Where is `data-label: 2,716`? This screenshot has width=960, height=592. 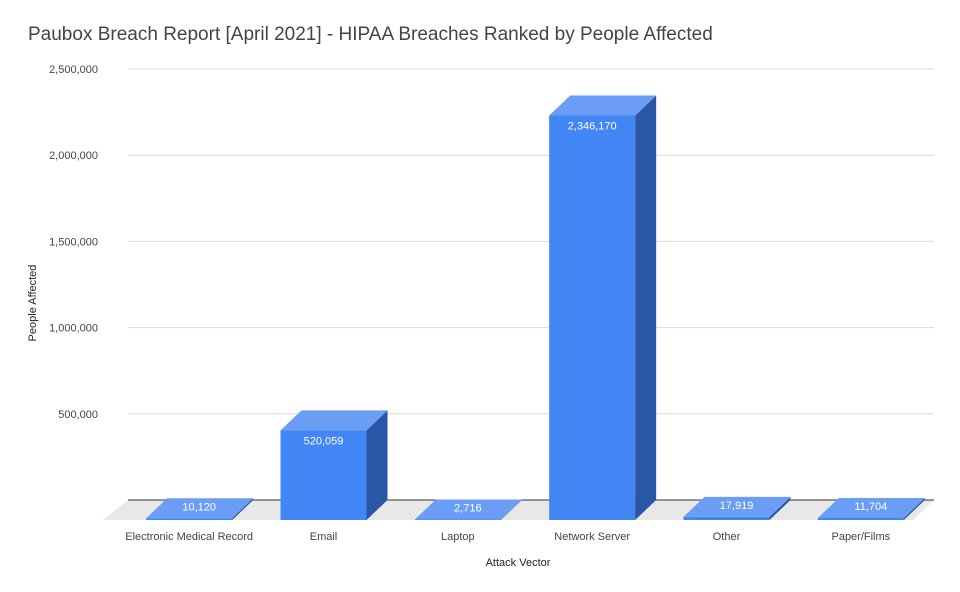
data-label: 2,716 is located at coordinates (468, 509).